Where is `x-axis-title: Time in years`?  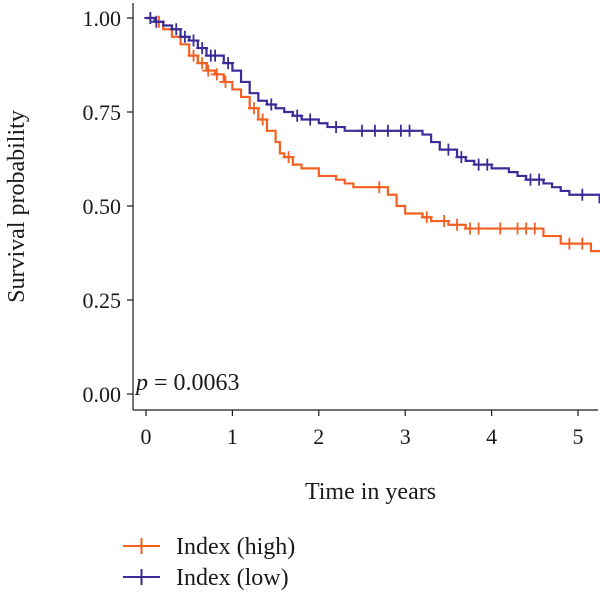 x-axis-title: Time in years is located at coordinates (370, 492).